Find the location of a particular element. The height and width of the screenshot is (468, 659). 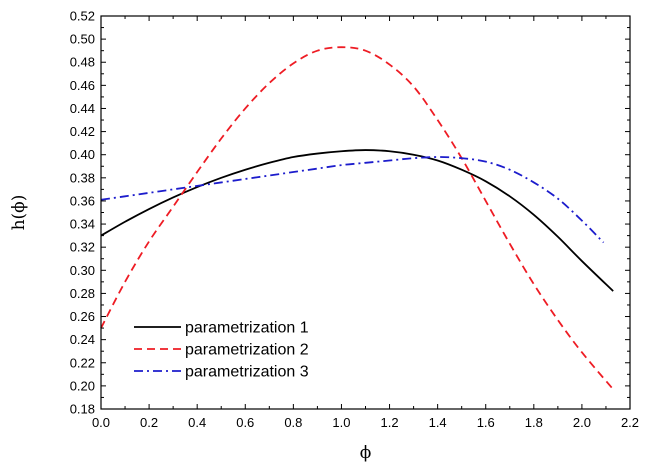

y-tick-label: 0.38 is located at coordinates (82, 177).